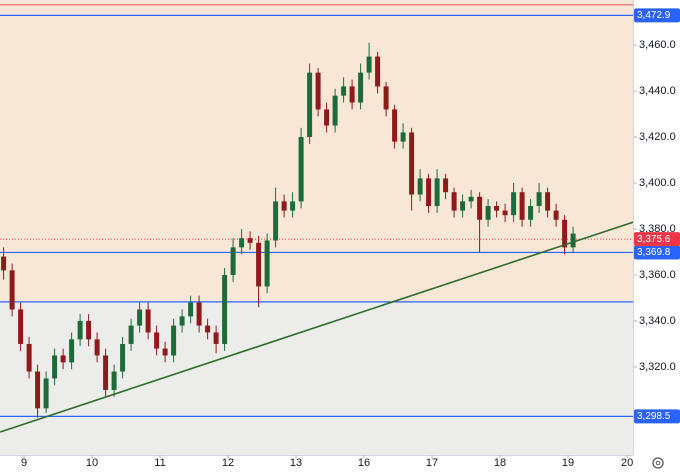 This screenshot has height=474, width=680. Describe the element at coordinates (432, 463) in the screenshot. I see `x-tick-label: 17` at that location.